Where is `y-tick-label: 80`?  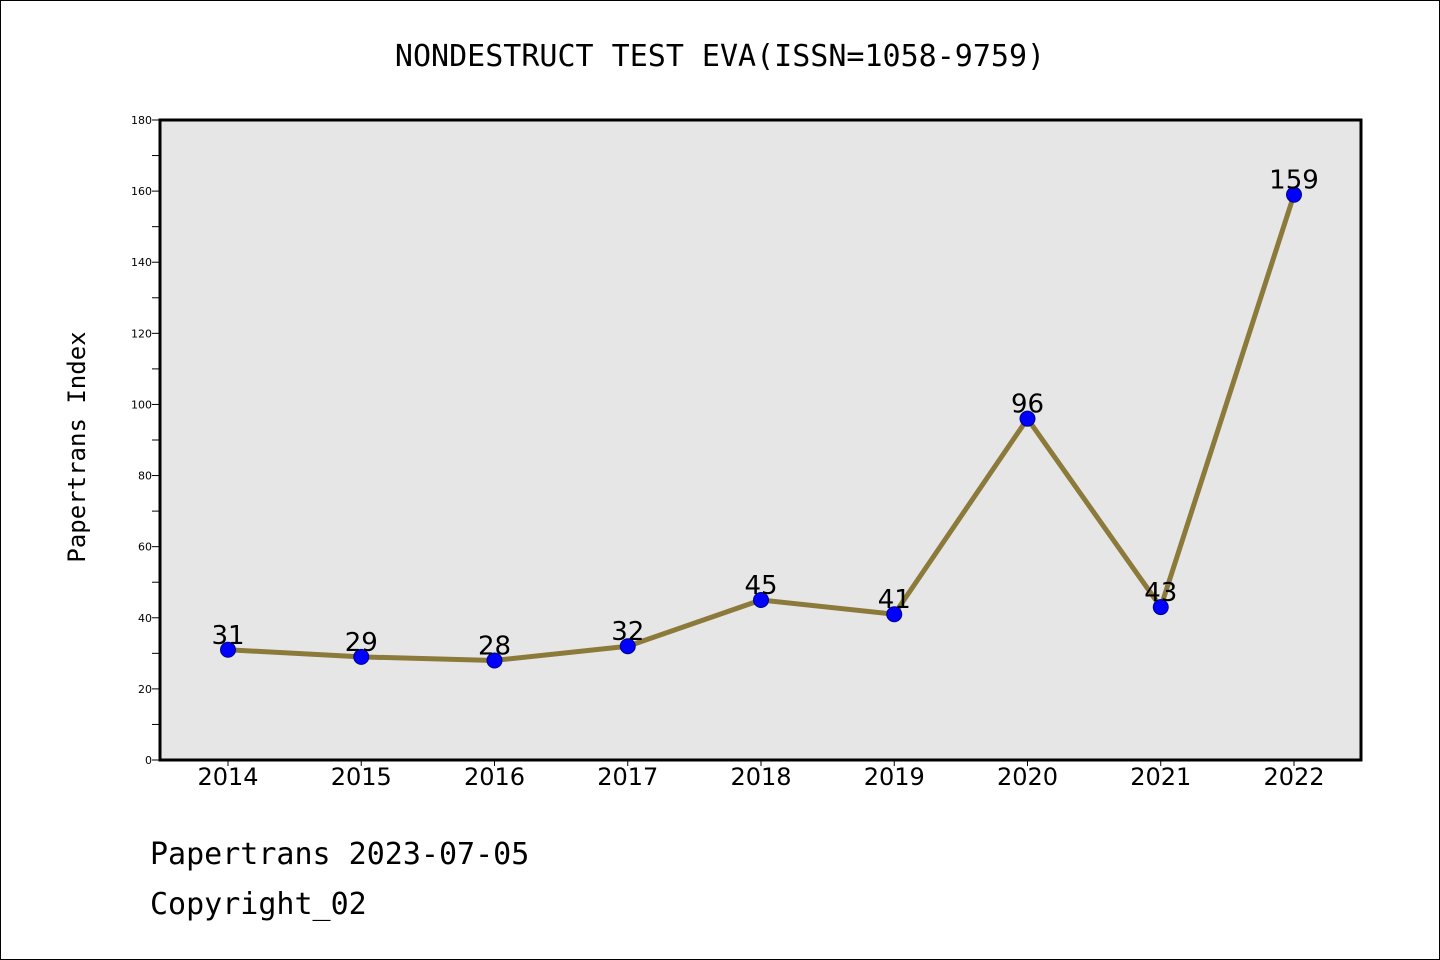
y-tick-label: 80 is located at coordinates (145, 476).